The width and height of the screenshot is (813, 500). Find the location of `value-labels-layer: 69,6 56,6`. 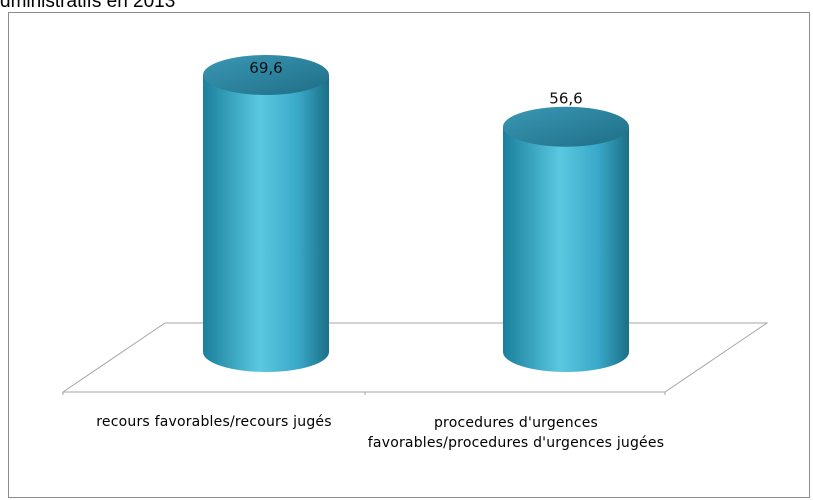

value-labels-layer: 69,6 56,6 is located at coordinates (415, 83).